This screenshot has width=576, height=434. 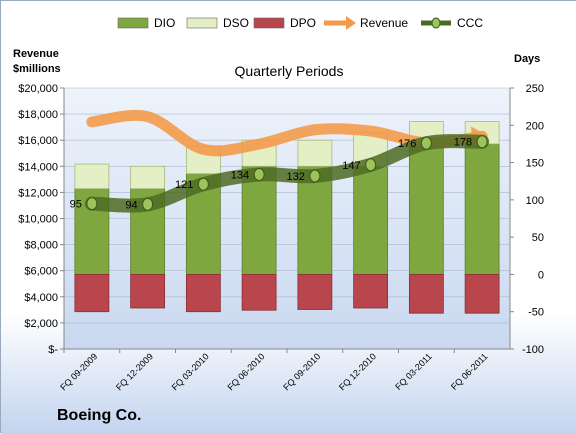 I want to click on legend-label: DSO, so click(x=236, y=23).